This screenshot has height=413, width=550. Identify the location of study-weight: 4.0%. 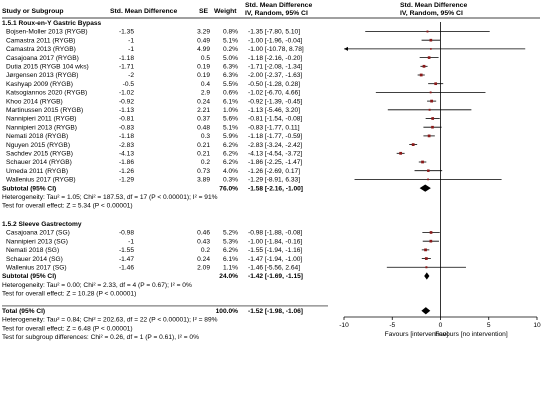
(230, 171).